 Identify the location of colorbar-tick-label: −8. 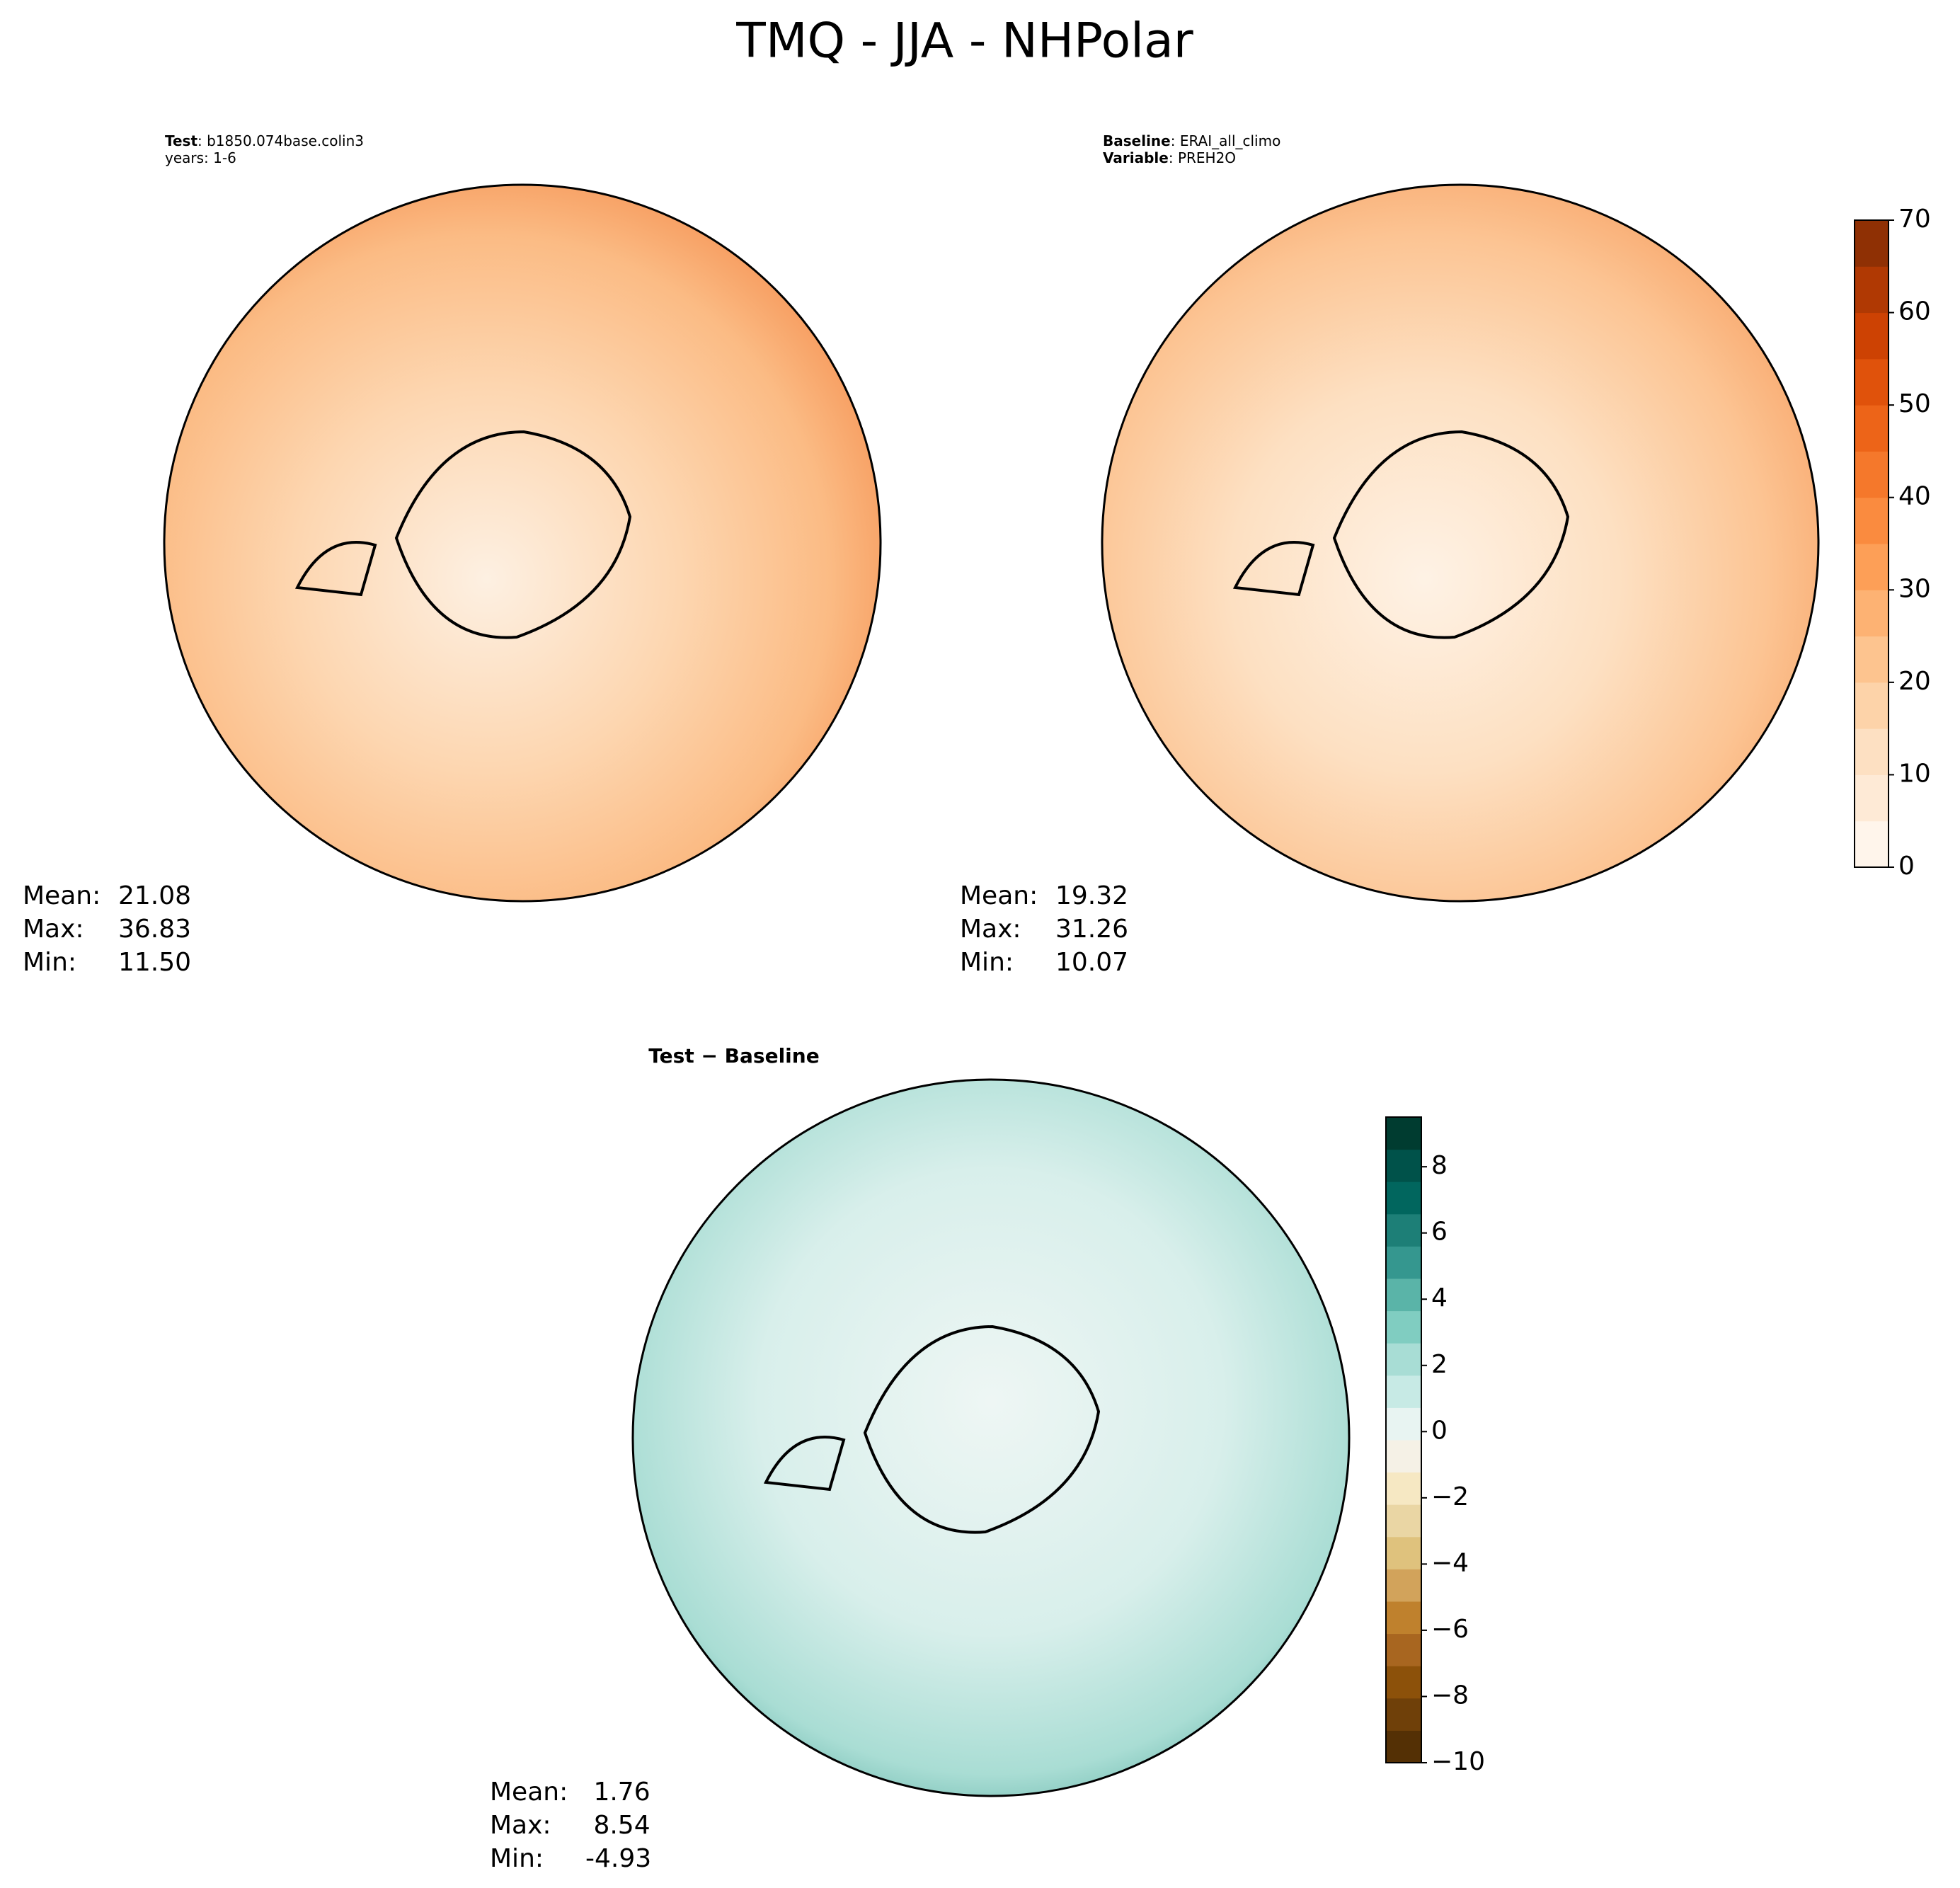
(1450, 1696).